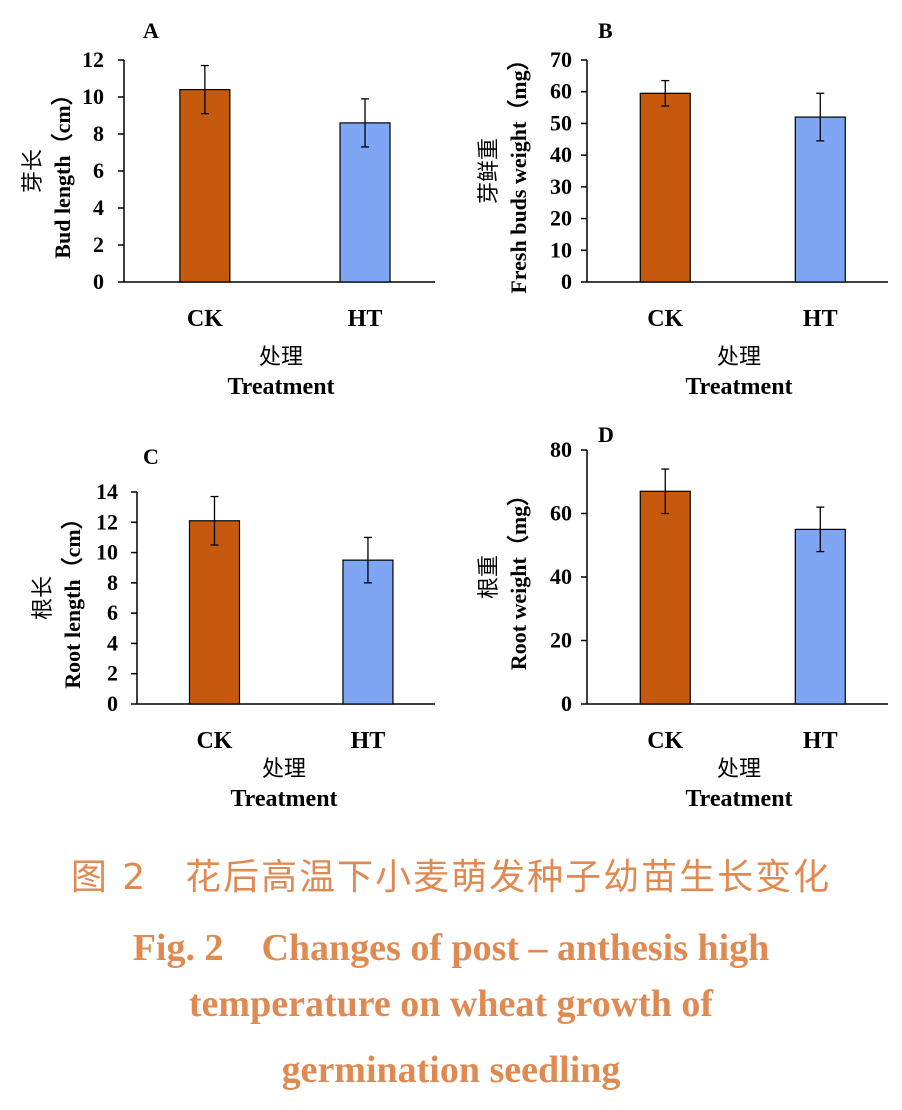 The image size is (902, 1110). I want to click on bar-b-ck, so click(665, 187).